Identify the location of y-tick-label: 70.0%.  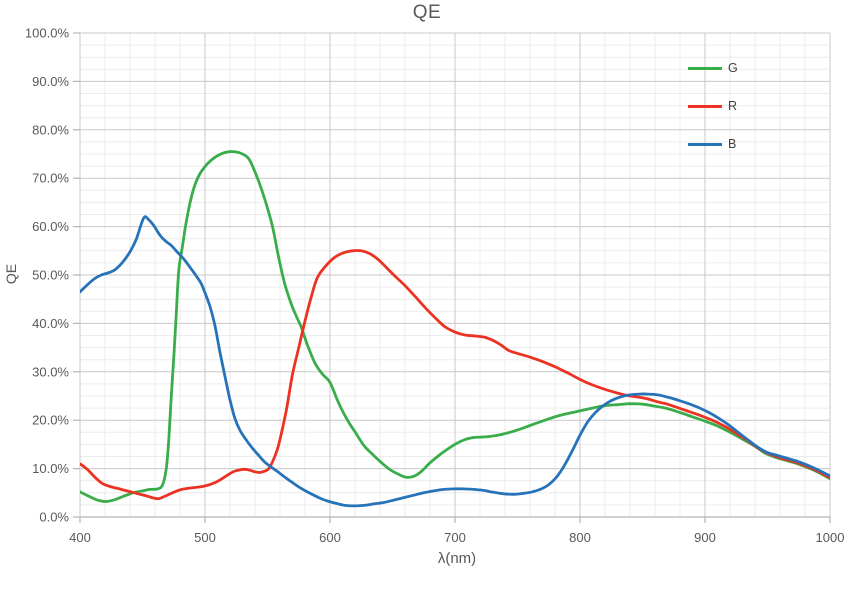
(50, 178).